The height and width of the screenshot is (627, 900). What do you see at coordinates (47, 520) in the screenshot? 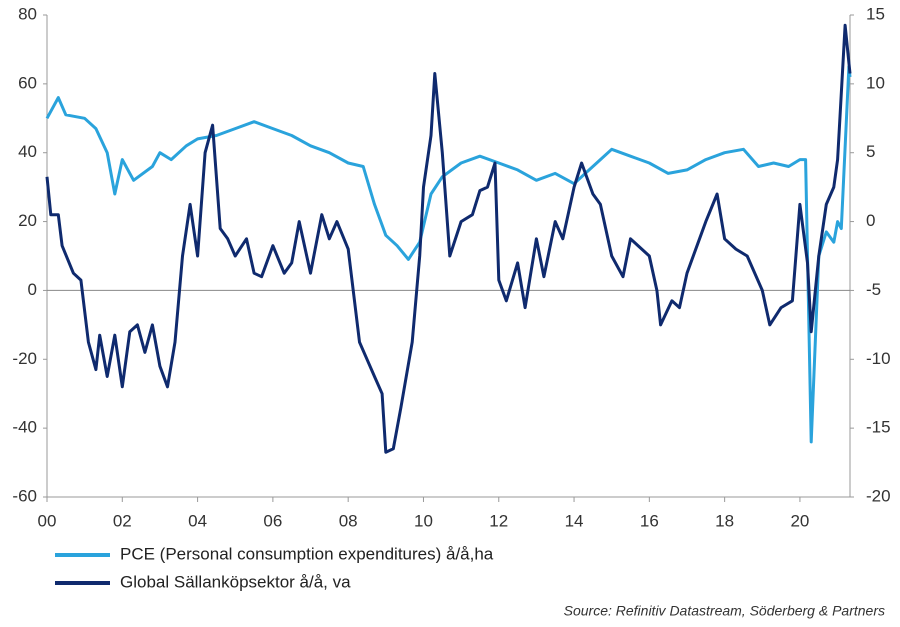
I see `x-tick-label: 00` at bounding box center [47, 520].